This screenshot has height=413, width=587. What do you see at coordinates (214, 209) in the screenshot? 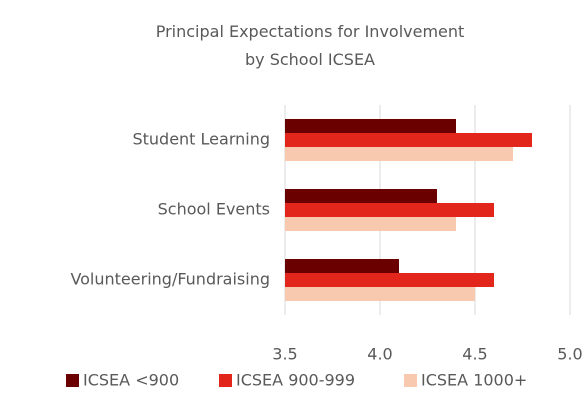
I see `y-tick-label: School Events` at bounding box center [214, 209].